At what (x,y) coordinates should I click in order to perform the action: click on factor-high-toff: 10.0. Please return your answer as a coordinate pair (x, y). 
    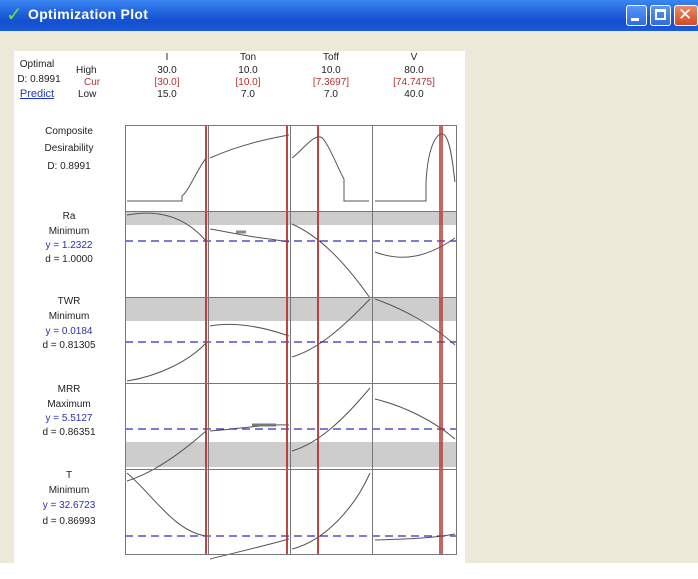
    Looking at the image, I should click on (331, 70).